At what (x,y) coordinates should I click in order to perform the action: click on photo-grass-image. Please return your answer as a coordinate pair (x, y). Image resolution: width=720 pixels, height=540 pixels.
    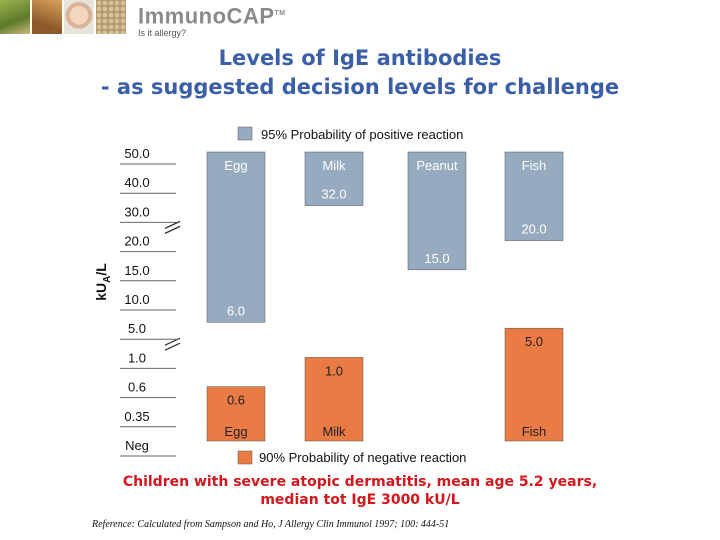
    Looking at the image, I should click on (15, 17).